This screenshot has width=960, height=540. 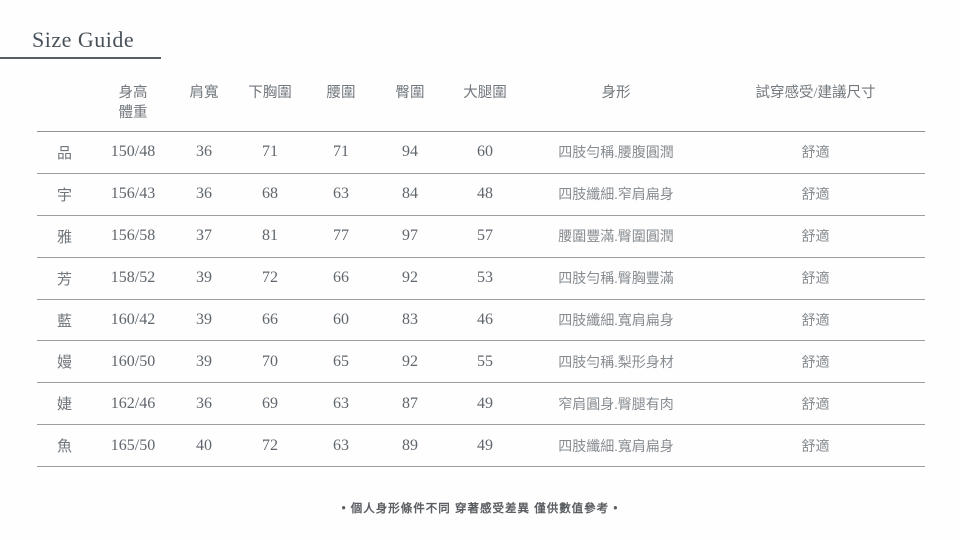 What do you see at coordinates (64, 152) in the screenshot?
I see `row-name-cell: 品` at bounding box center [64, 152].